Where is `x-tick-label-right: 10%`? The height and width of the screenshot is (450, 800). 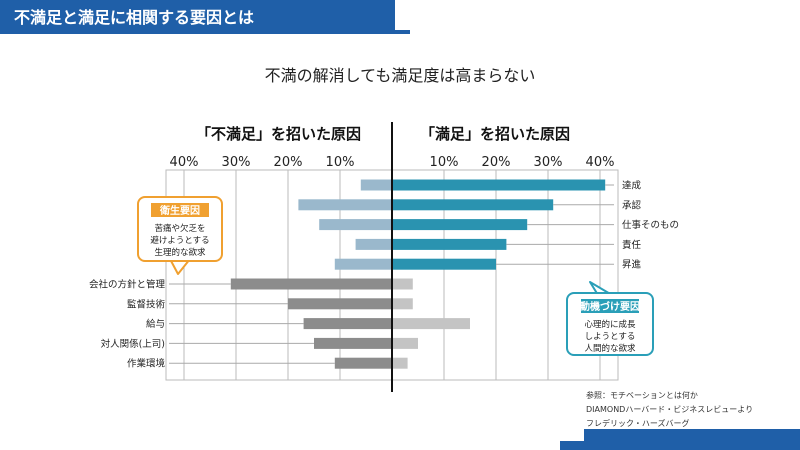
x-tick-label-right: 10% is located at coordinates (444, 162).